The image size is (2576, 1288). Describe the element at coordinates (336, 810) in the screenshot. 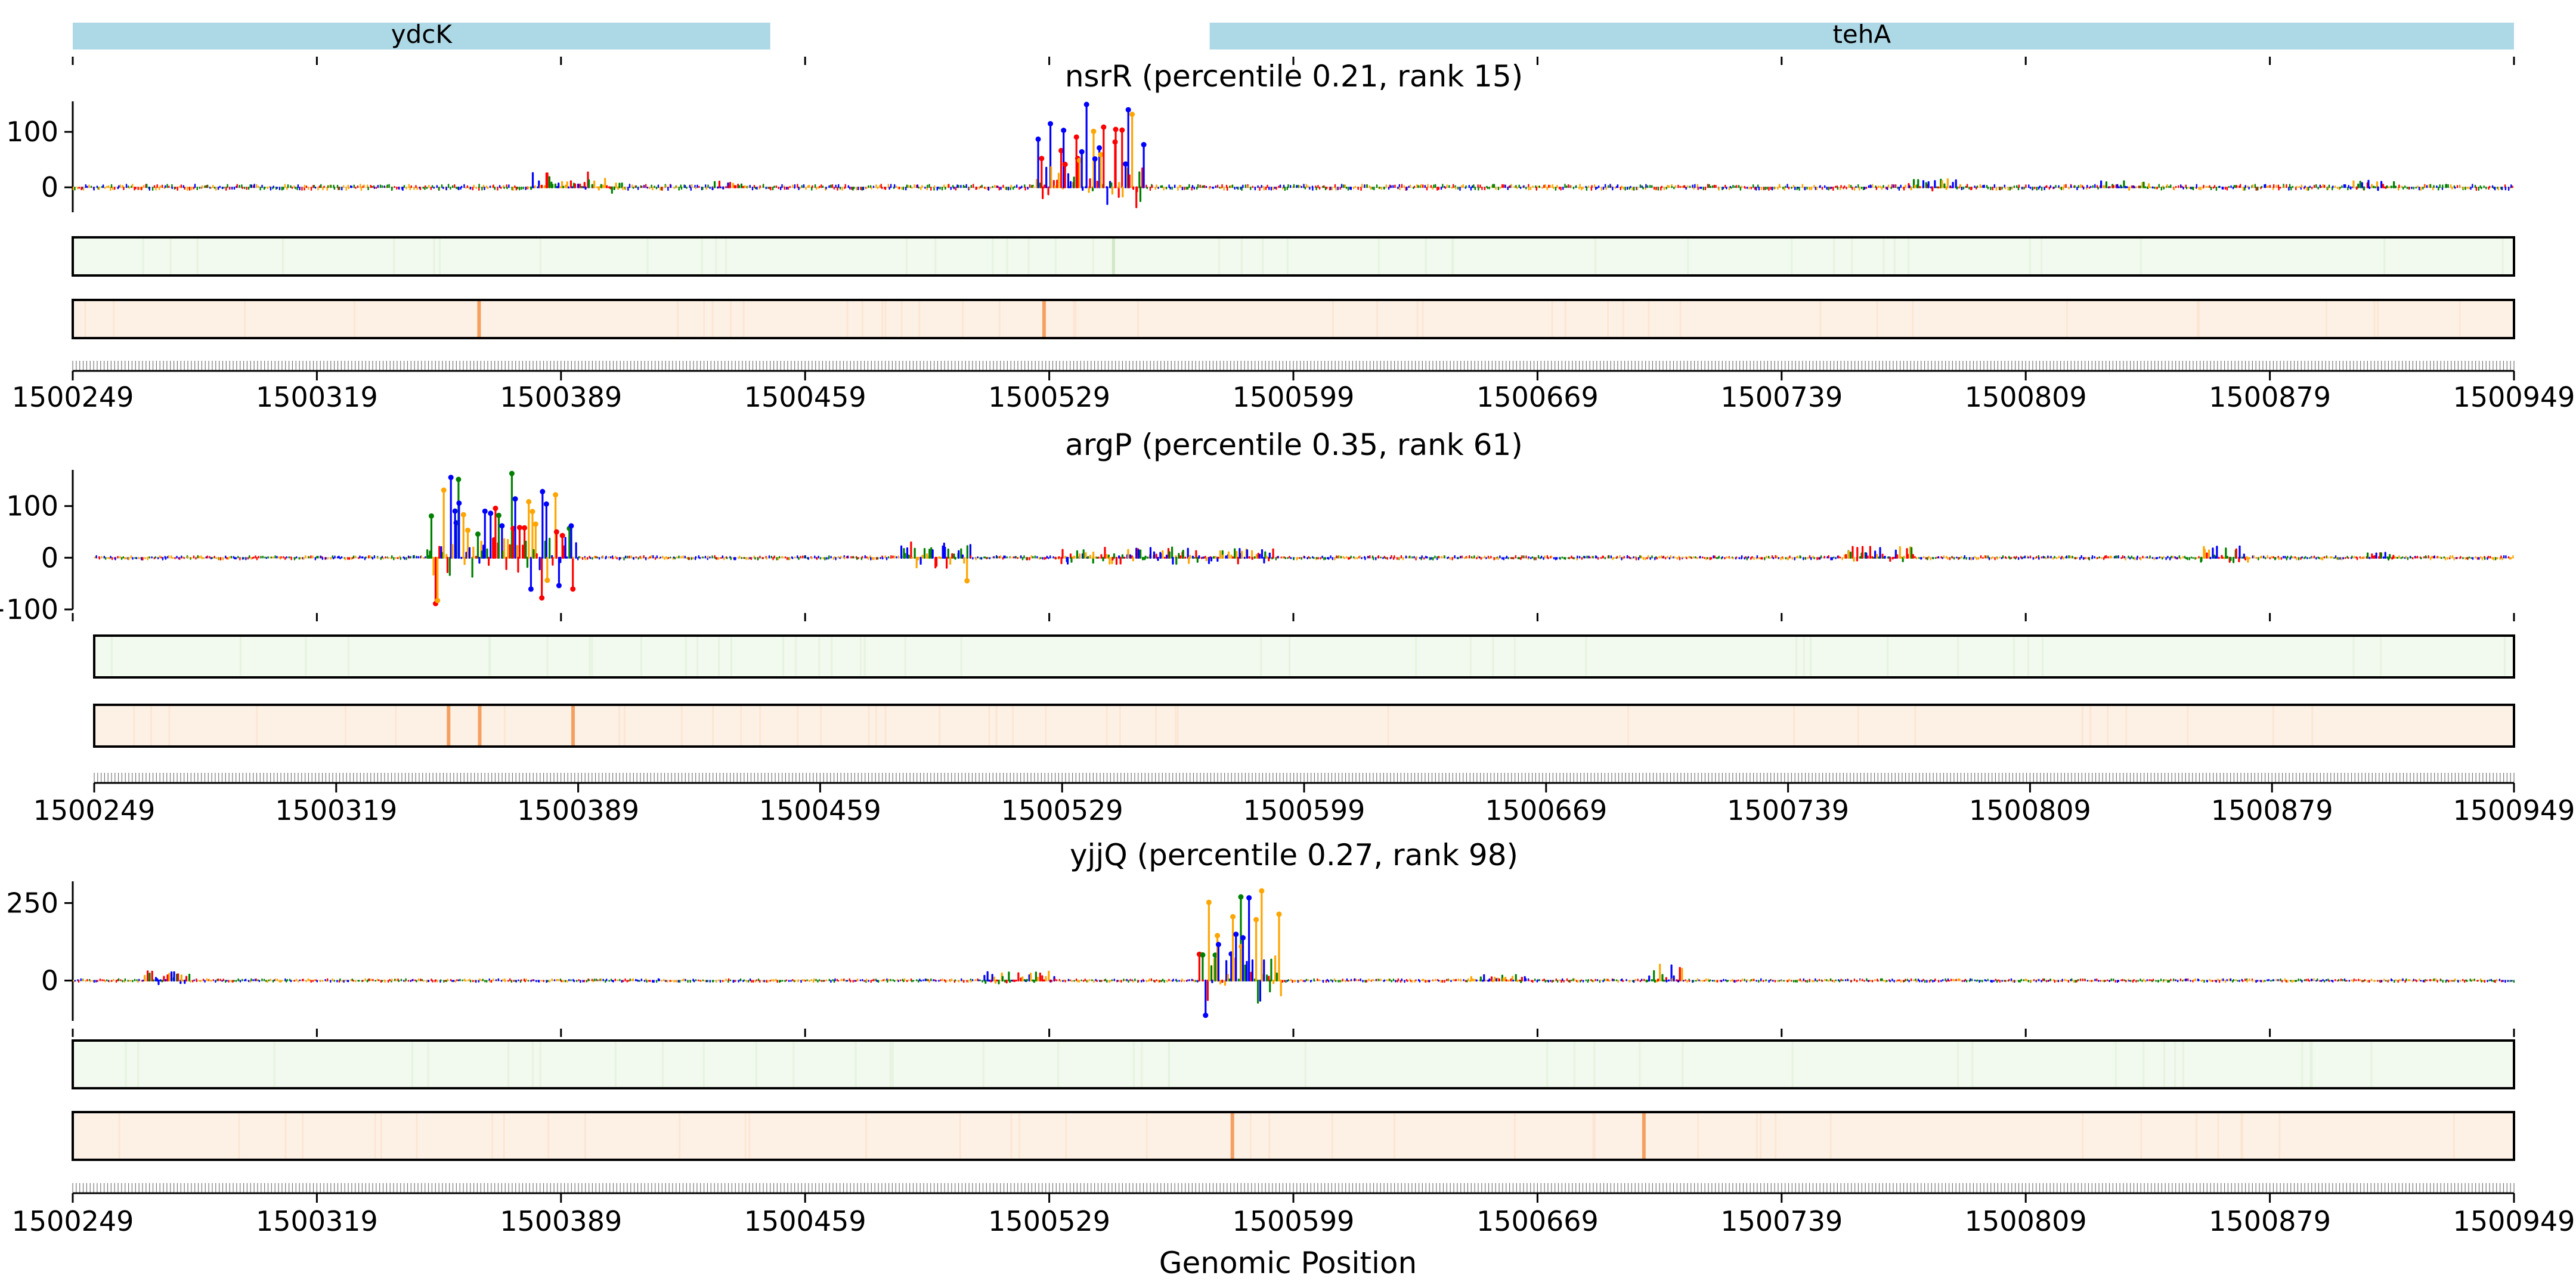

I see `x-tick-label: 1500319` at that location.